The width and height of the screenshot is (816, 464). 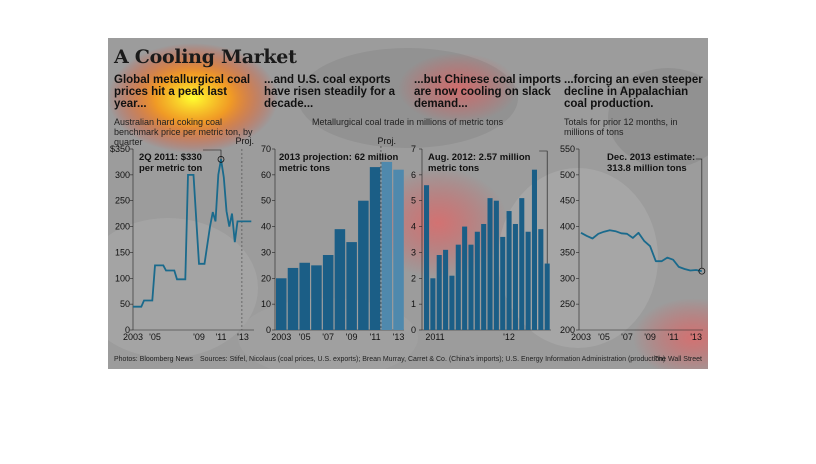 I want to click on exports-x-tick: 2003, so click(x=281, y=337).